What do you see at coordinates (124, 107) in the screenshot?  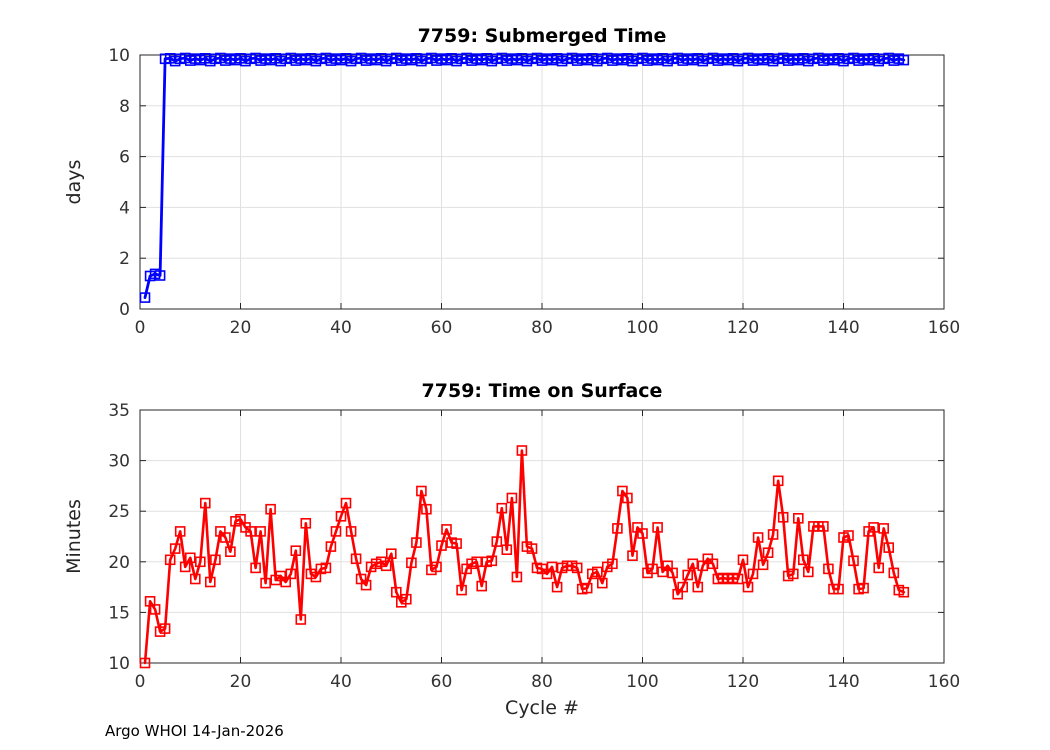 I see `y-tick-label: 8` at bounding box center [124, 107].